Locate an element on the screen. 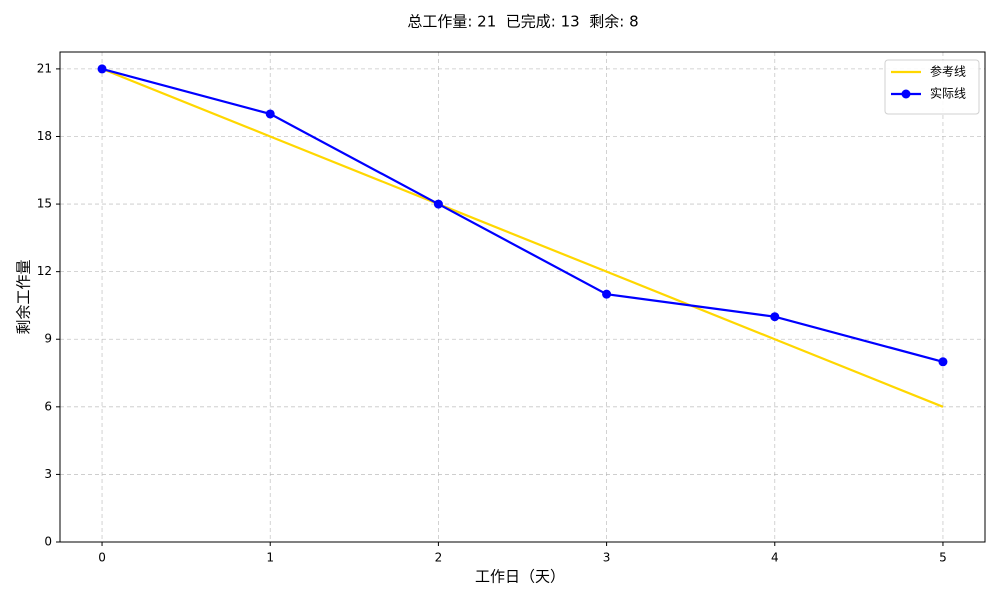 The height and width of the screenshot is (600, 1000). legend-box is located at coordinates (932, 87).